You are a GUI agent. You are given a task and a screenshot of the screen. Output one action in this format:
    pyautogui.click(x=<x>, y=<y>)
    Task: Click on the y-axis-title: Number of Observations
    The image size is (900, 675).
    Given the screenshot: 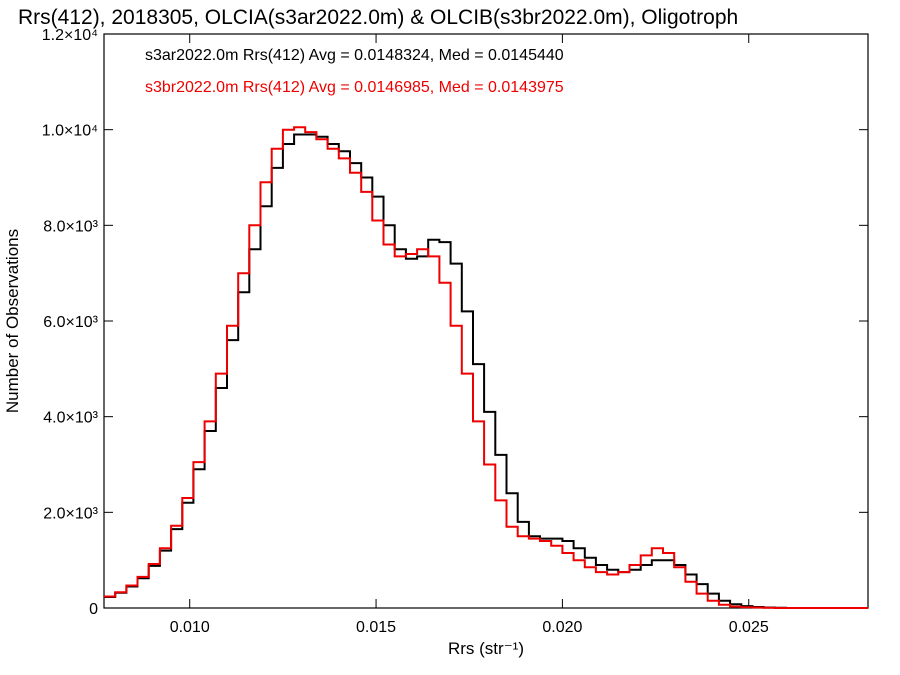 What is the action you would take?
    pyautogui.click(x=12, y=321)
    